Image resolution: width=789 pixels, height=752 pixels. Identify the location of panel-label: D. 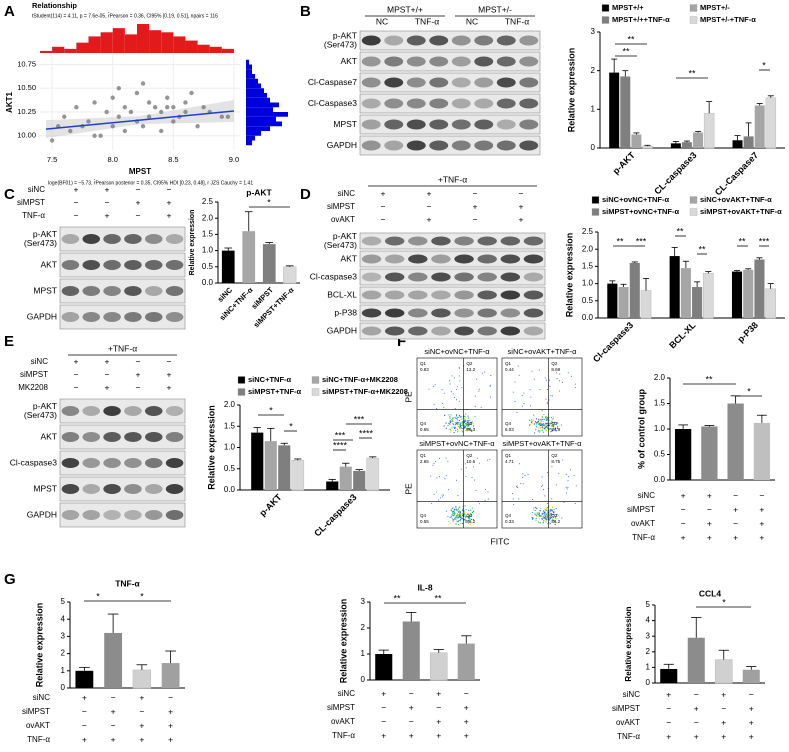
(305, 194).